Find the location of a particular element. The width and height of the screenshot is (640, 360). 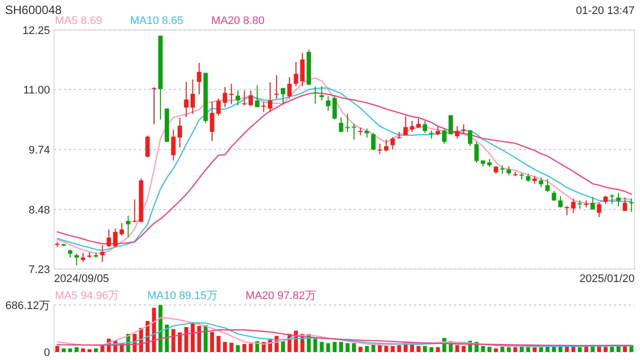

y-tick-label: 8.48 is located at coordinates (39, 210).